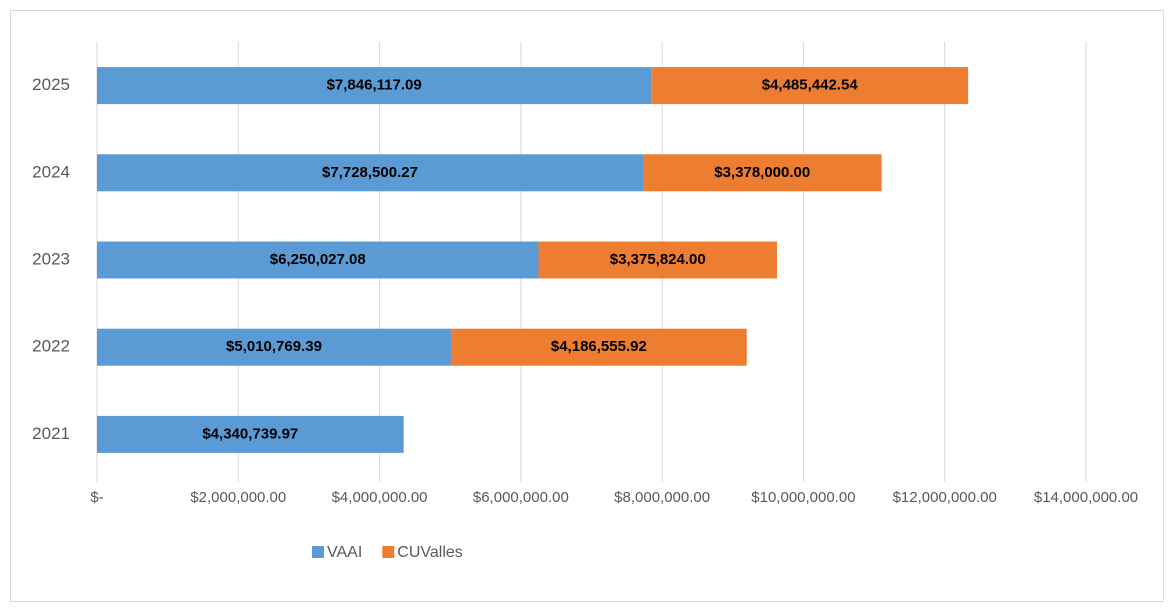  I want to click on data-label: $6,250,027.08, so click(318, 259).